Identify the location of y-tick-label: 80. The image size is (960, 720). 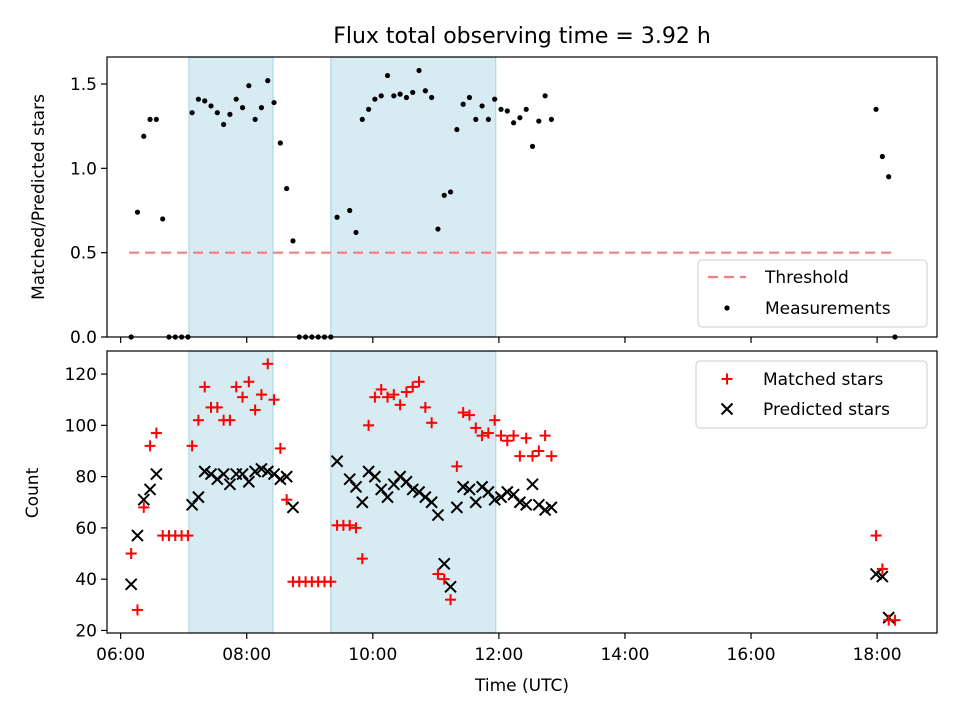
(86, 478).